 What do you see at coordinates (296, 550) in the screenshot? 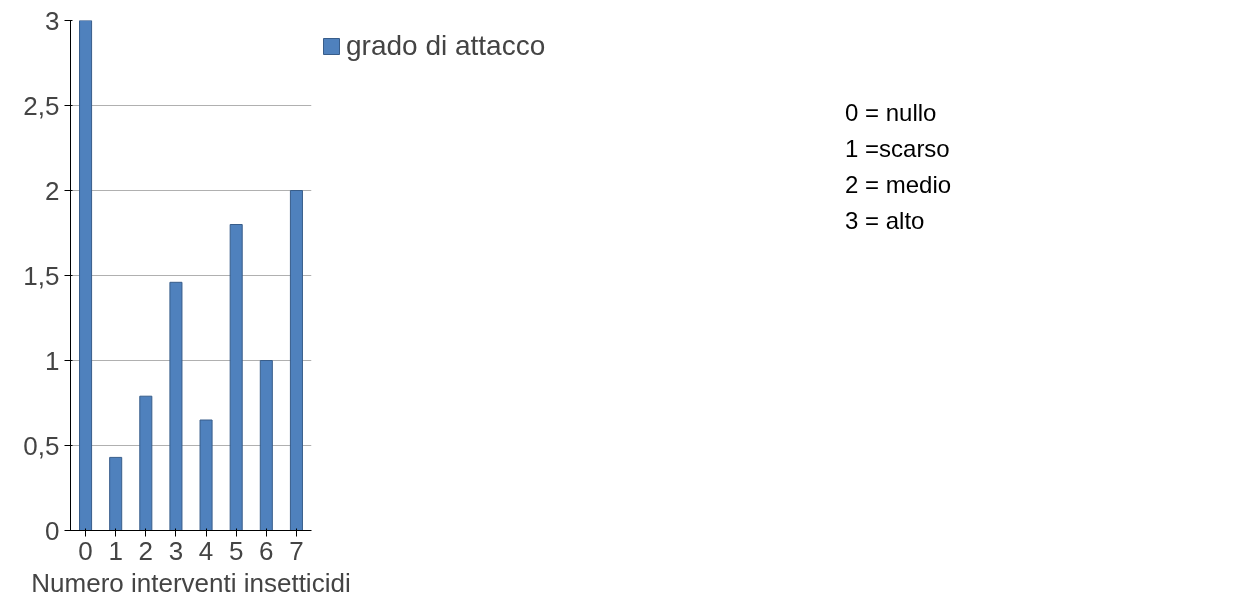
I see `x-tick-label: 7` at bounding box center [296, 550].